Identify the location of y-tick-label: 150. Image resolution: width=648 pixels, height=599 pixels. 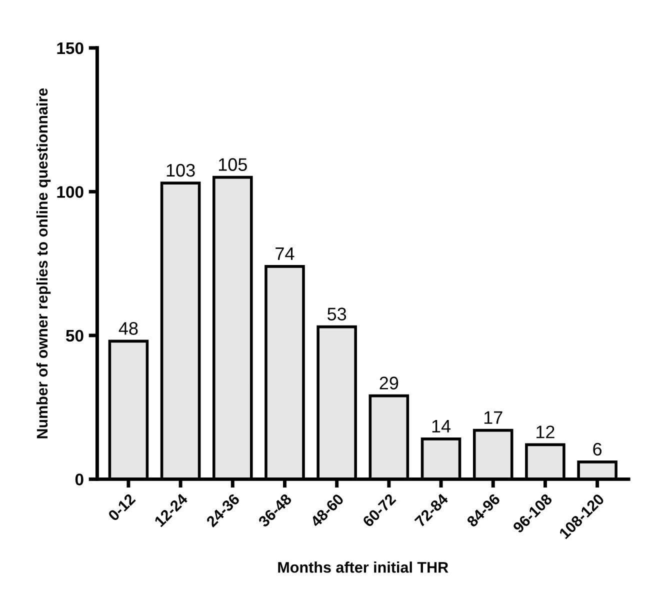
(70, 48).